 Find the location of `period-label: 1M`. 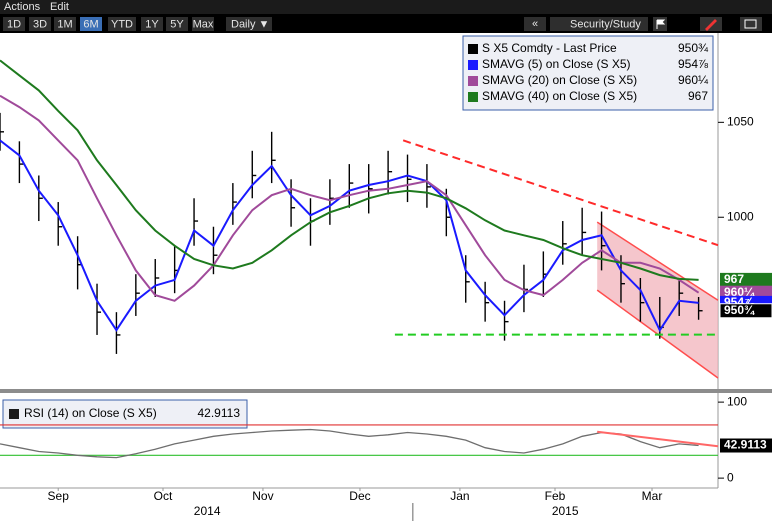

period-label: 1M is located at coordinates (64, 24).